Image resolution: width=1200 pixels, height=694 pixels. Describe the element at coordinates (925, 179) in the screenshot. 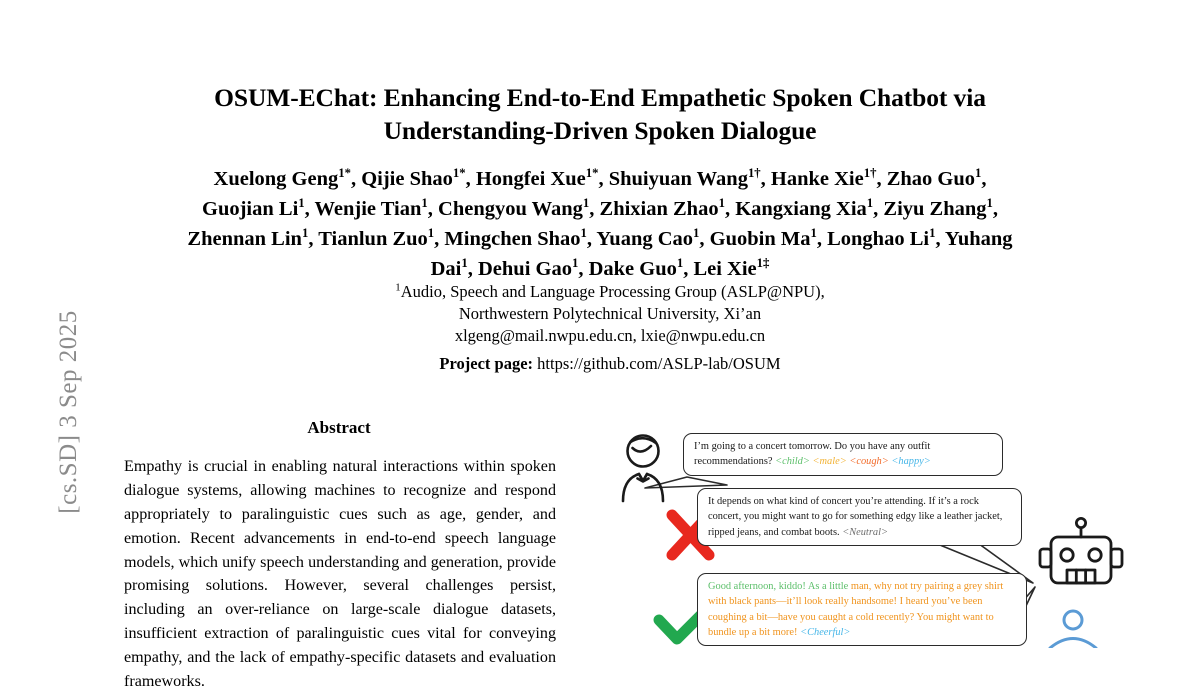

I see `author-name: , Zhao Guo` at that location.